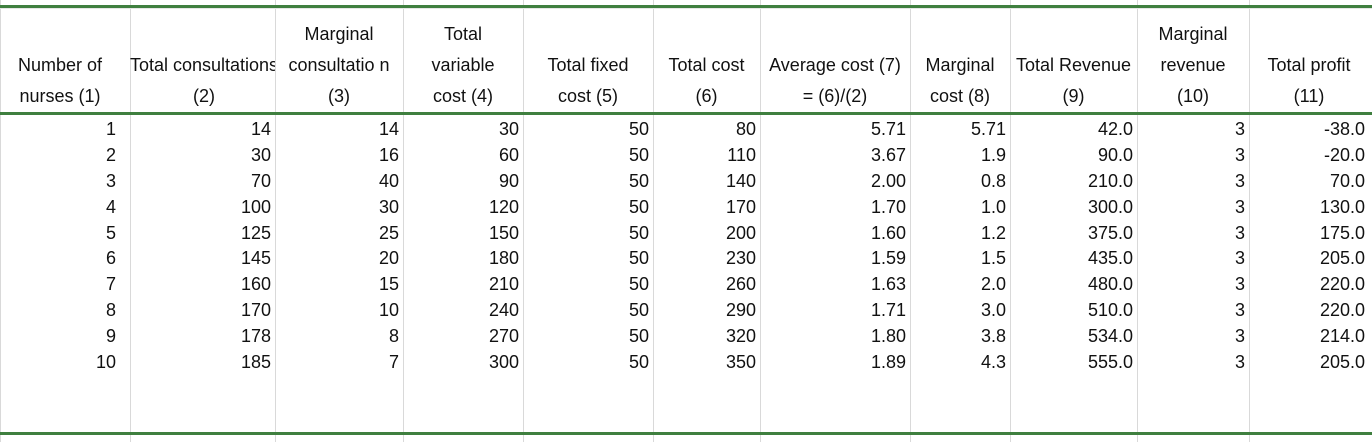  Describe the element at coordinates (260, 180) in the screenshot. I see `table-cell: 70` at that location.